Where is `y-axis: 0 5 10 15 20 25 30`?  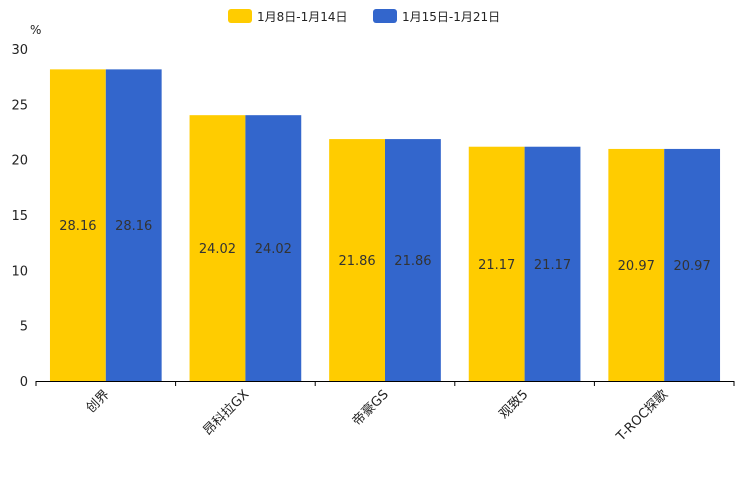 y-axis: 0 5 10 15 20 25 30 is located at coordinates (19, 216).